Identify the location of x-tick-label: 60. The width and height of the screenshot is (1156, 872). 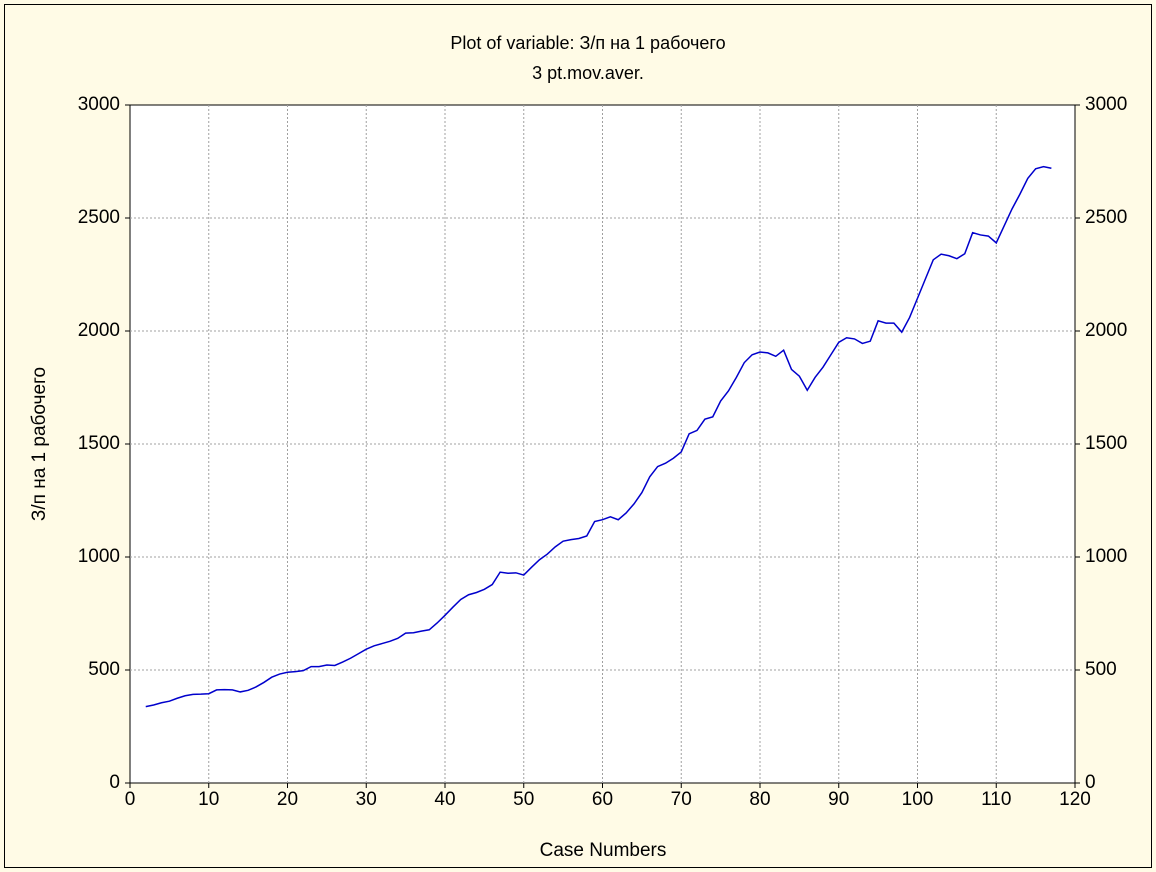
(602, 799).